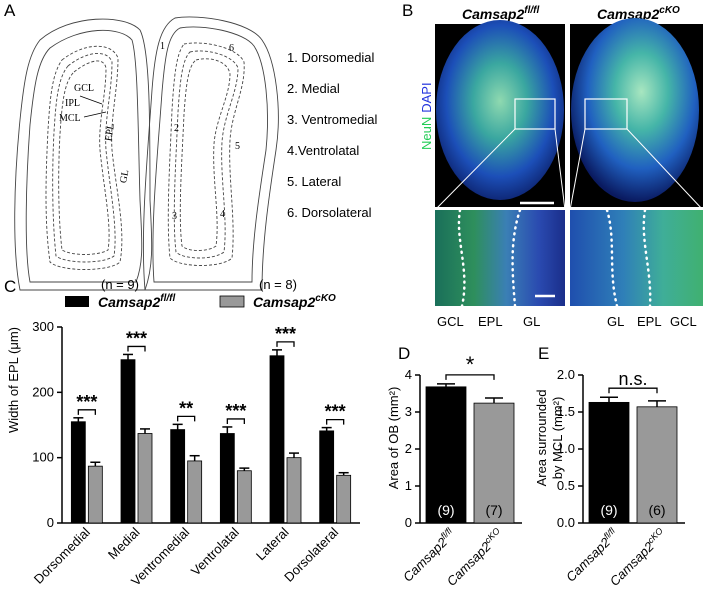  Describe the element at coordinates (567, 321) in the screenshot. I see `zoom-layer-labels: GCL EPL GL GL EPL GCL` at that location.